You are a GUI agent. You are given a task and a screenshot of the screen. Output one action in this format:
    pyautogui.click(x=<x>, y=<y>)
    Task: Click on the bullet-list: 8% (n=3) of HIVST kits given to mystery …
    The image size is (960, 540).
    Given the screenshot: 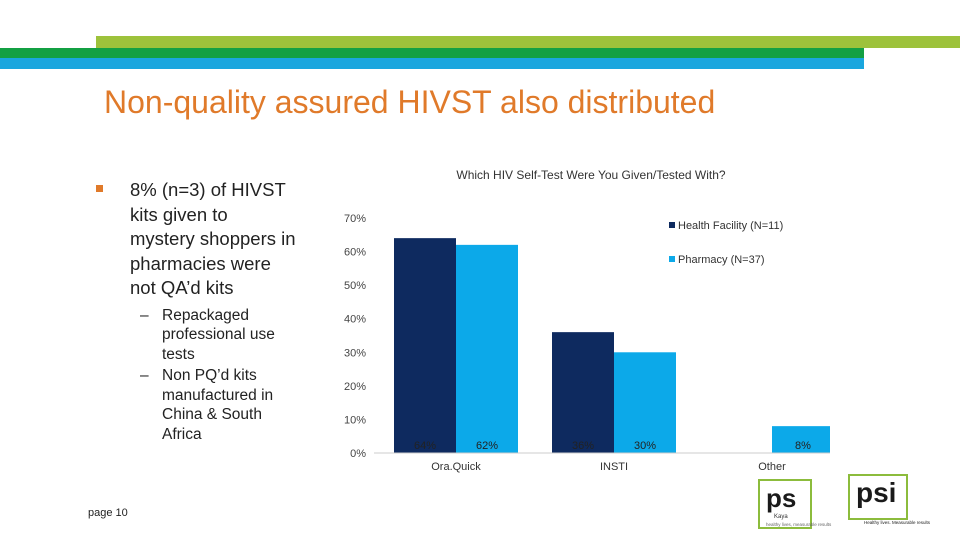 What is the action you would take?
    pyautogui.click(x=196, y=311)
    